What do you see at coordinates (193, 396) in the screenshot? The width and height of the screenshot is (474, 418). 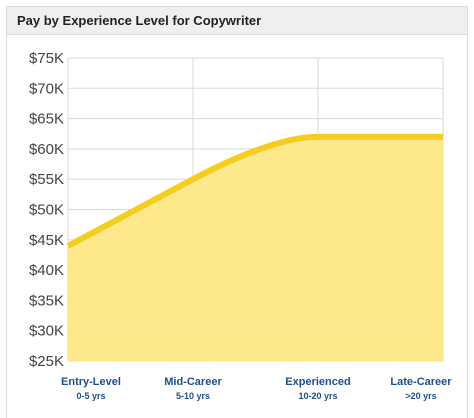 I see `x-tick-sublabel: 5-10 yrs` at bounding box center [193, 396].